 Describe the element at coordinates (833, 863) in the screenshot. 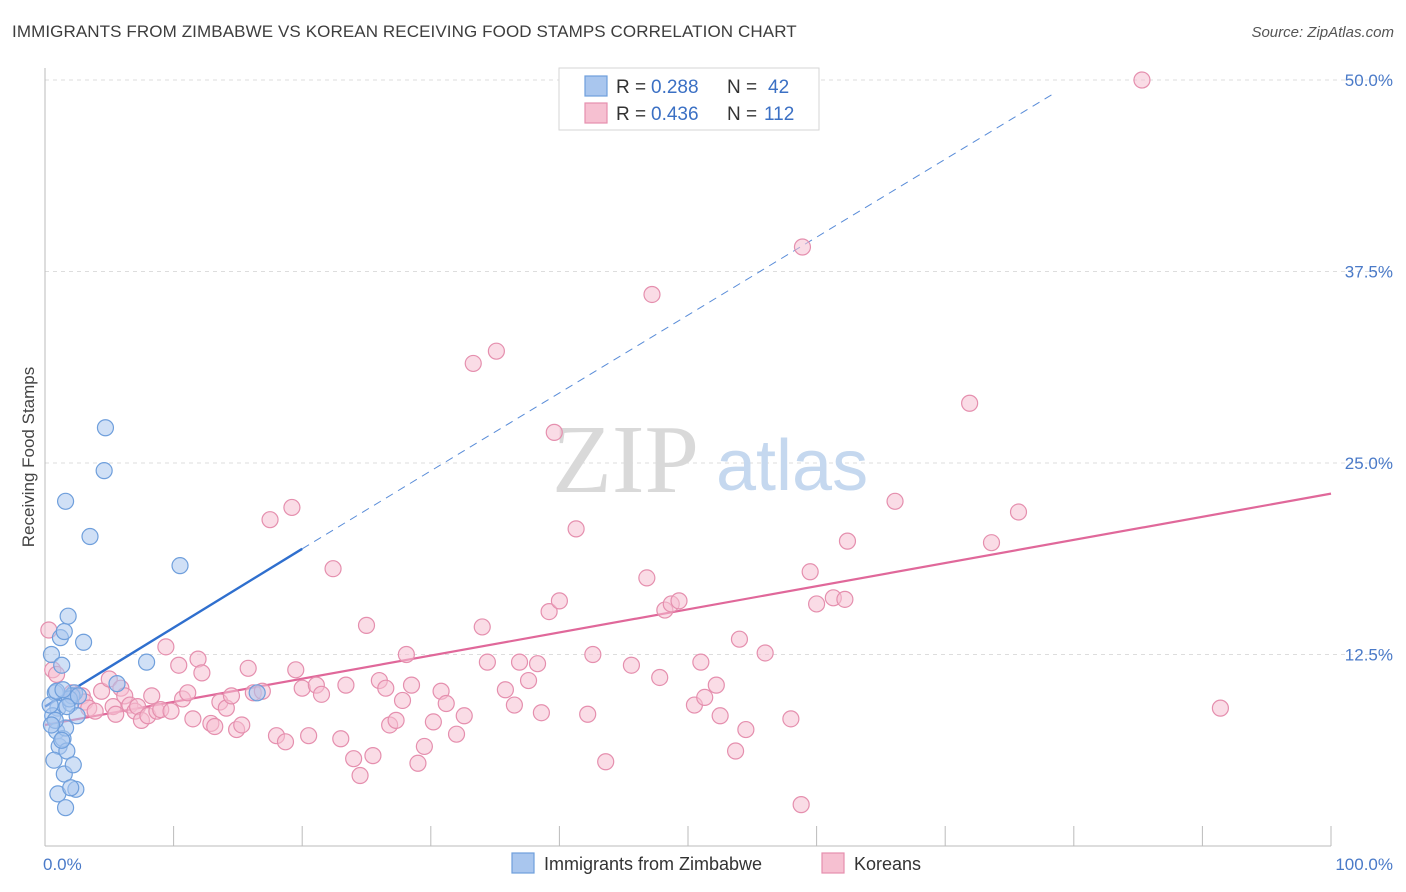

I see `legend-swatch-koreans` at that location.